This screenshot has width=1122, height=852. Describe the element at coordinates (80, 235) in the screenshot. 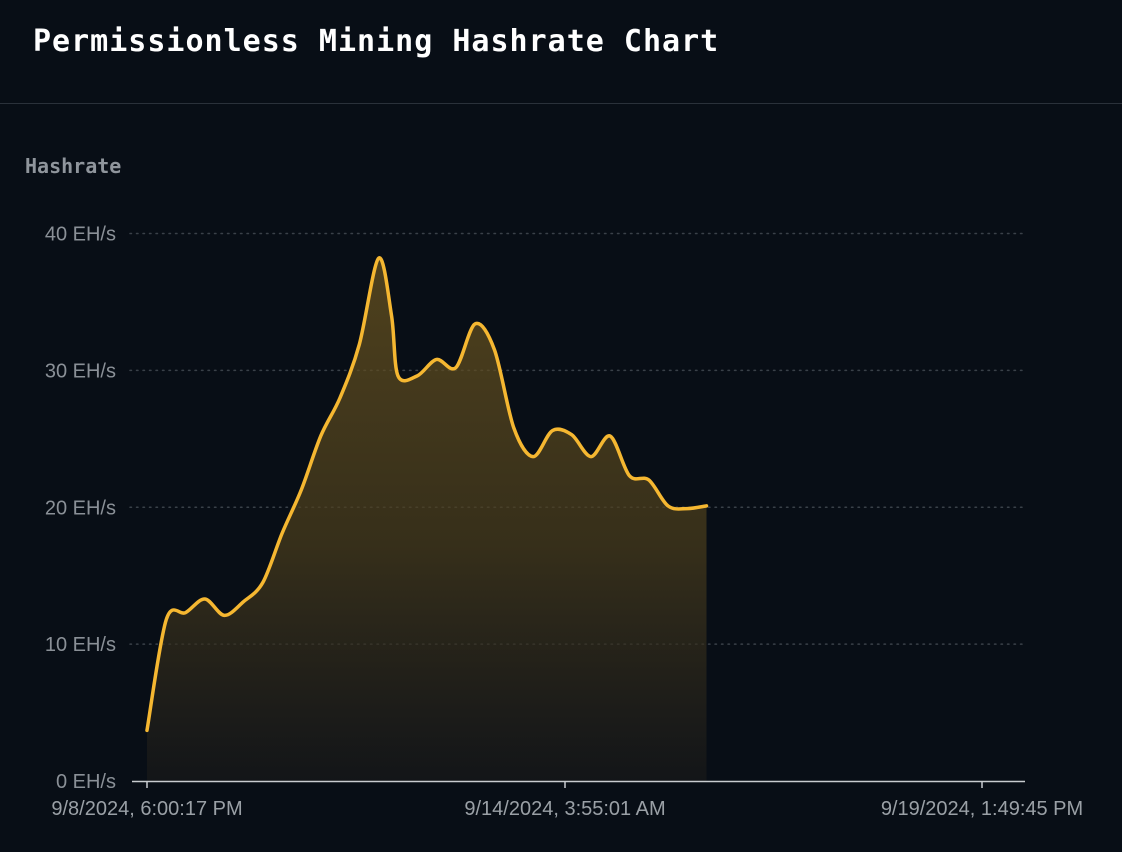

I see `y-tick-label: 40 EH/s` at that location.